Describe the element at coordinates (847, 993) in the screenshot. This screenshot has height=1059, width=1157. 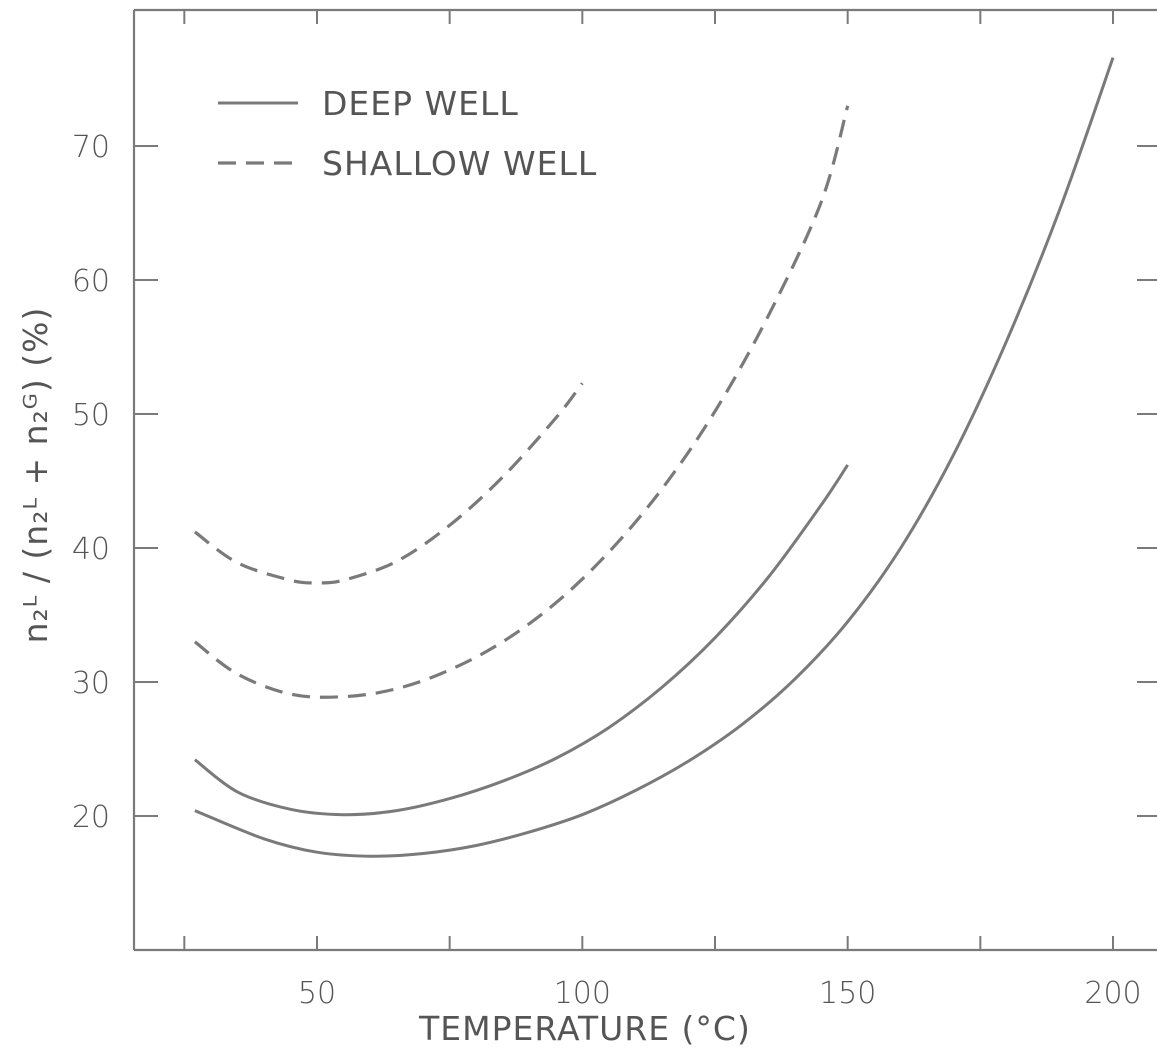
I see `x-tick-label: 150` at that location.